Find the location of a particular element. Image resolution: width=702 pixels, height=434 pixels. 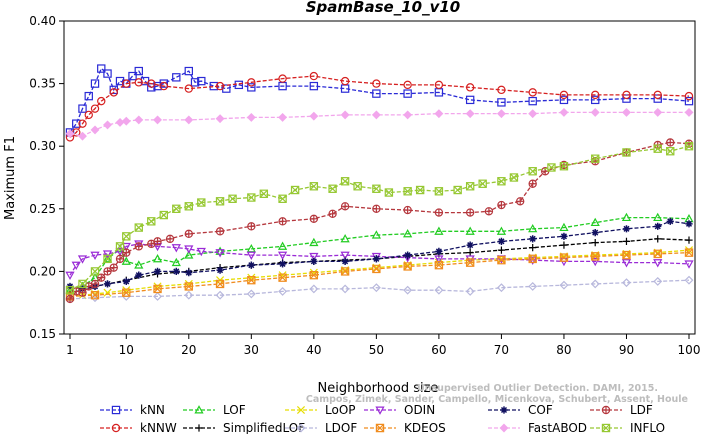

series-ldof is located at coordinates (379, 289).